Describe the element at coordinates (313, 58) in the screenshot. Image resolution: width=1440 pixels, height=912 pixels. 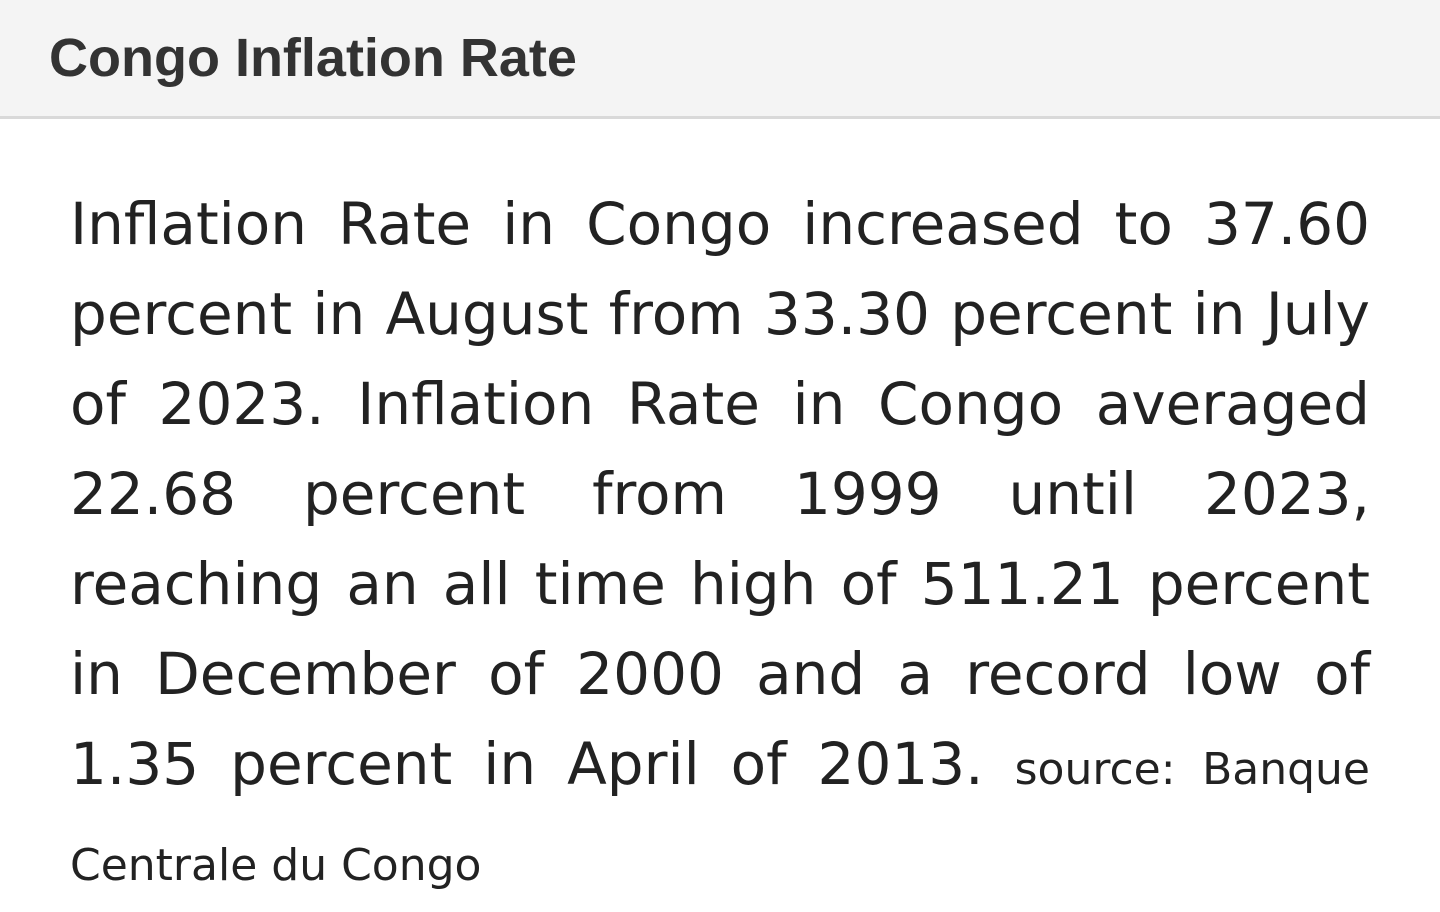
I see `page-title: Congo Inflation Rate` at that location.